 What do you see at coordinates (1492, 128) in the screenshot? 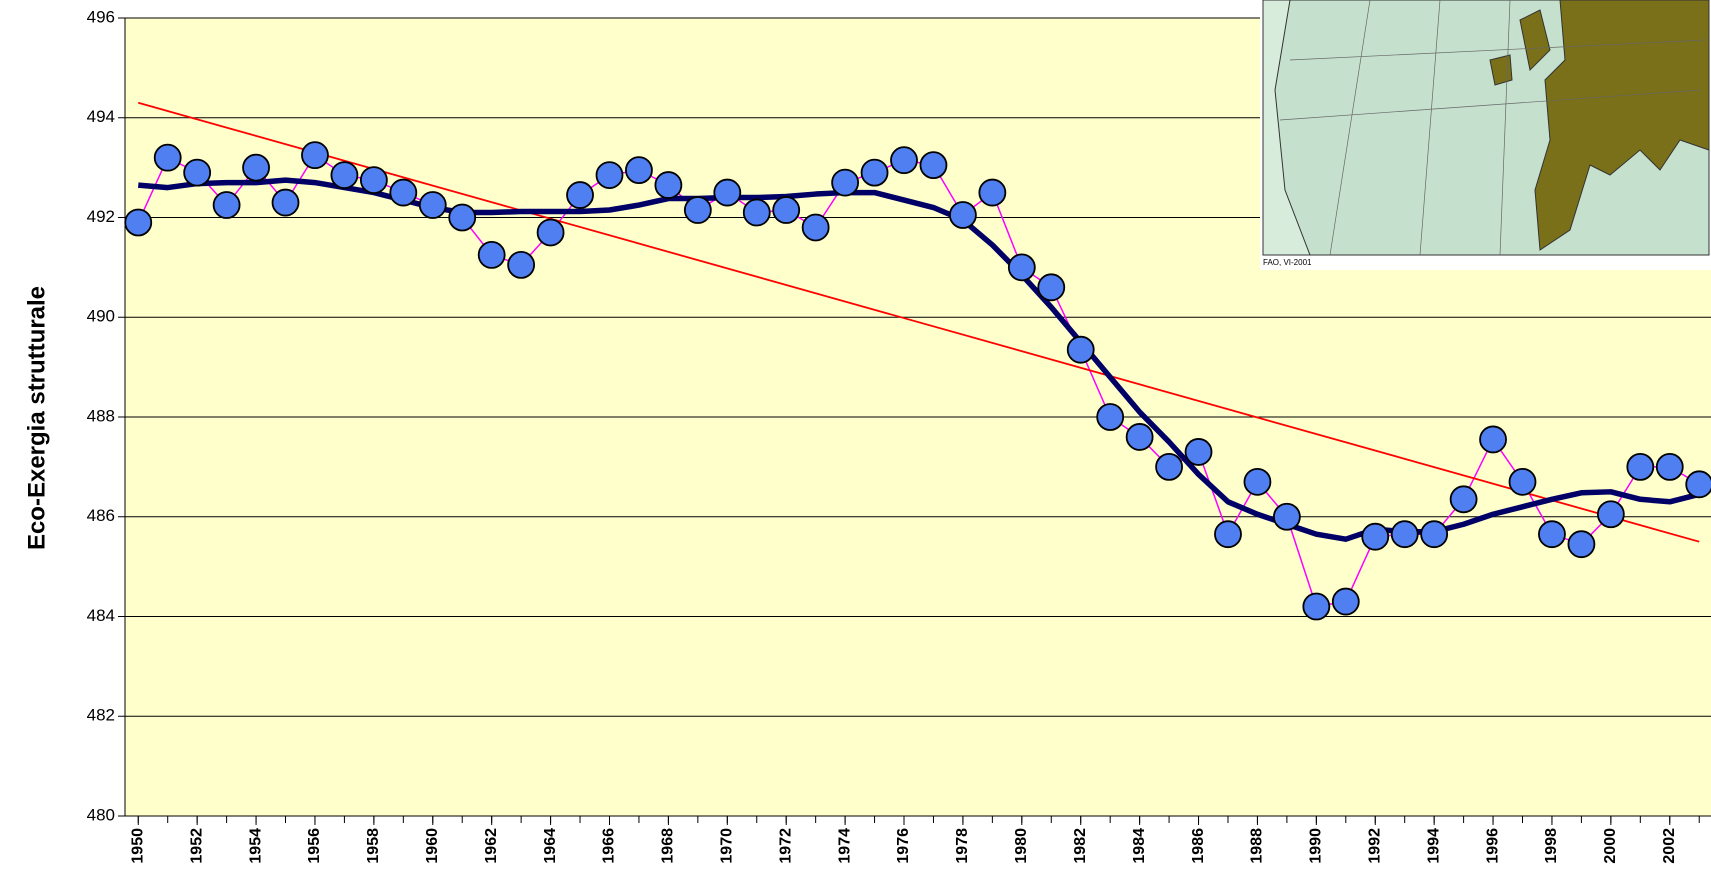
I see `map-graticule` at bounding box center [1492, 128].